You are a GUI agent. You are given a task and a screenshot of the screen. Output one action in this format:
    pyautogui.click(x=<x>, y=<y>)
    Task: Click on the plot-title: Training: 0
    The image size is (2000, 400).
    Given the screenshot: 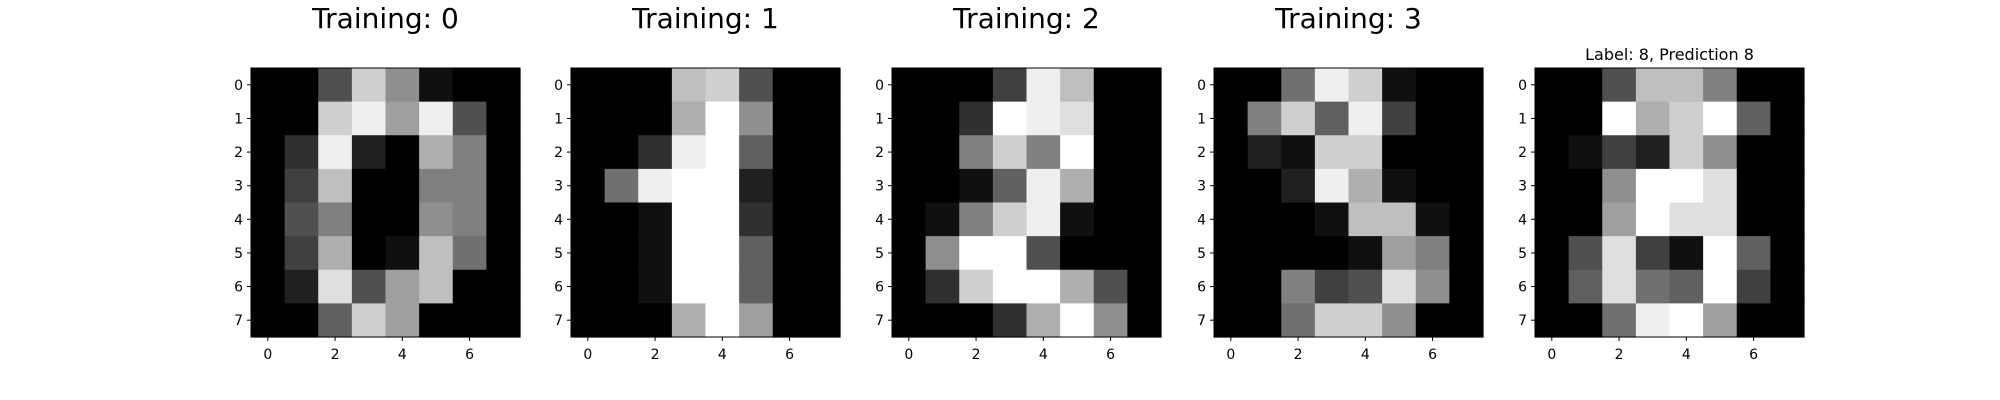 What is the action you would take?
    pyautogui.click(x=385, y=18)
    